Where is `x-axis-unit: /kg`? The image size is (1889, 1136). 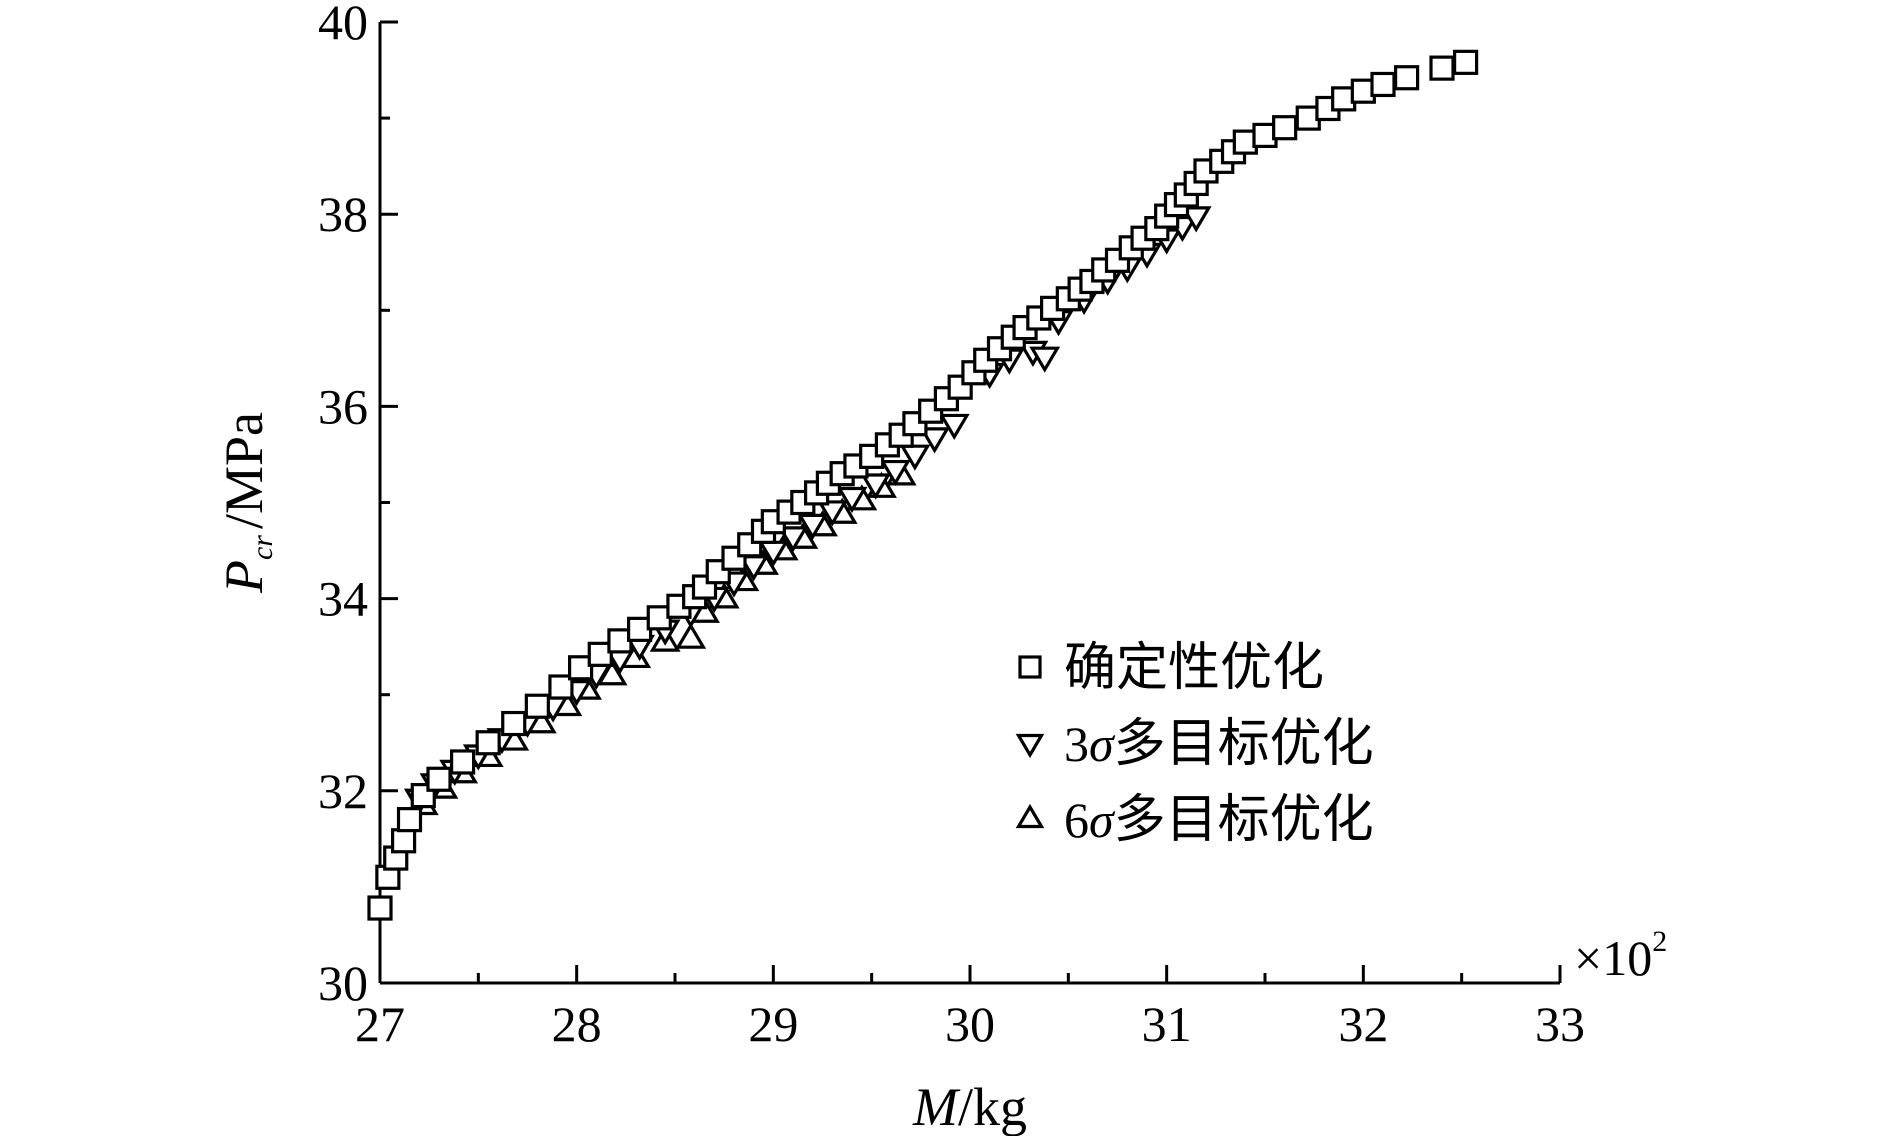 x-axis-unit: /kg is located at coordinates (992, 1106).